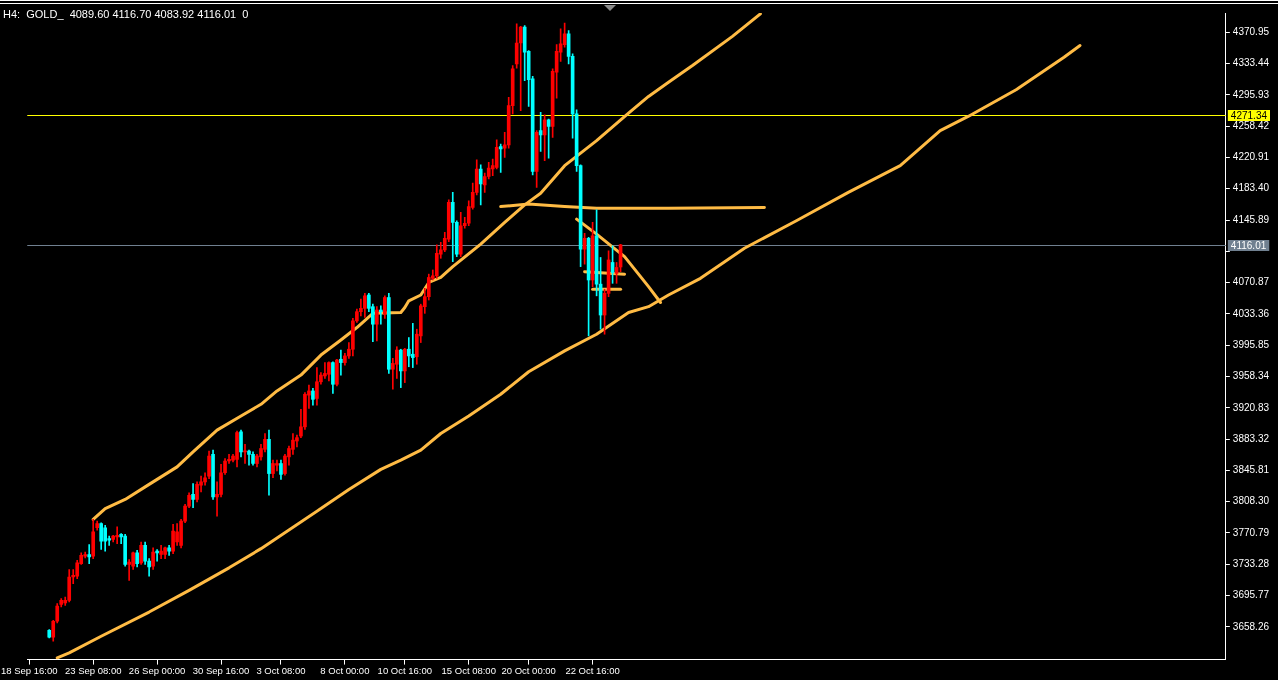 This screenshot has width=1278, height=680. What do you see at coordinates (1251, 595) in the screenshot?
I see `y-tick-label: 3695.77` at bounding box center [1251, 595].